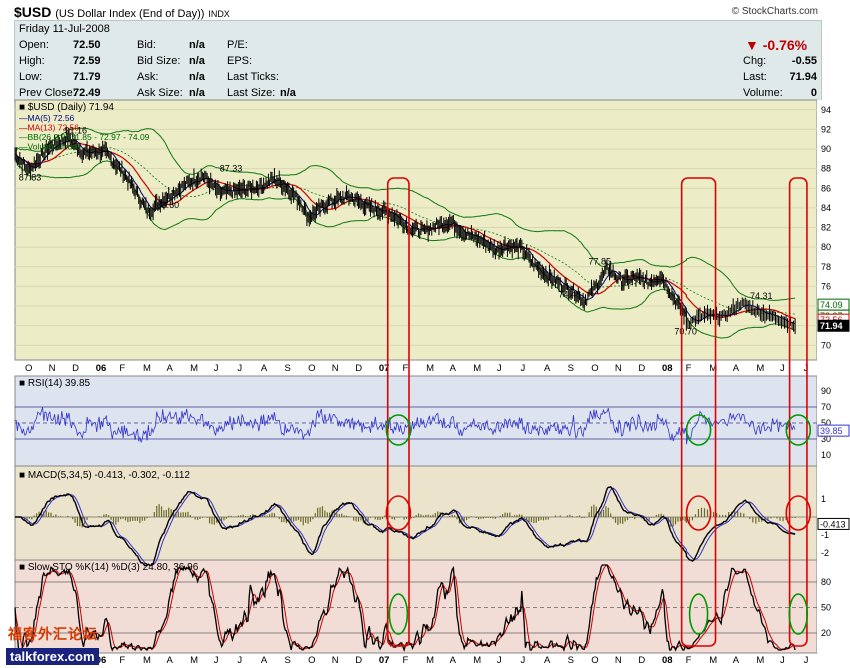  I want to click on symbol: $USD, so click(33, 12).